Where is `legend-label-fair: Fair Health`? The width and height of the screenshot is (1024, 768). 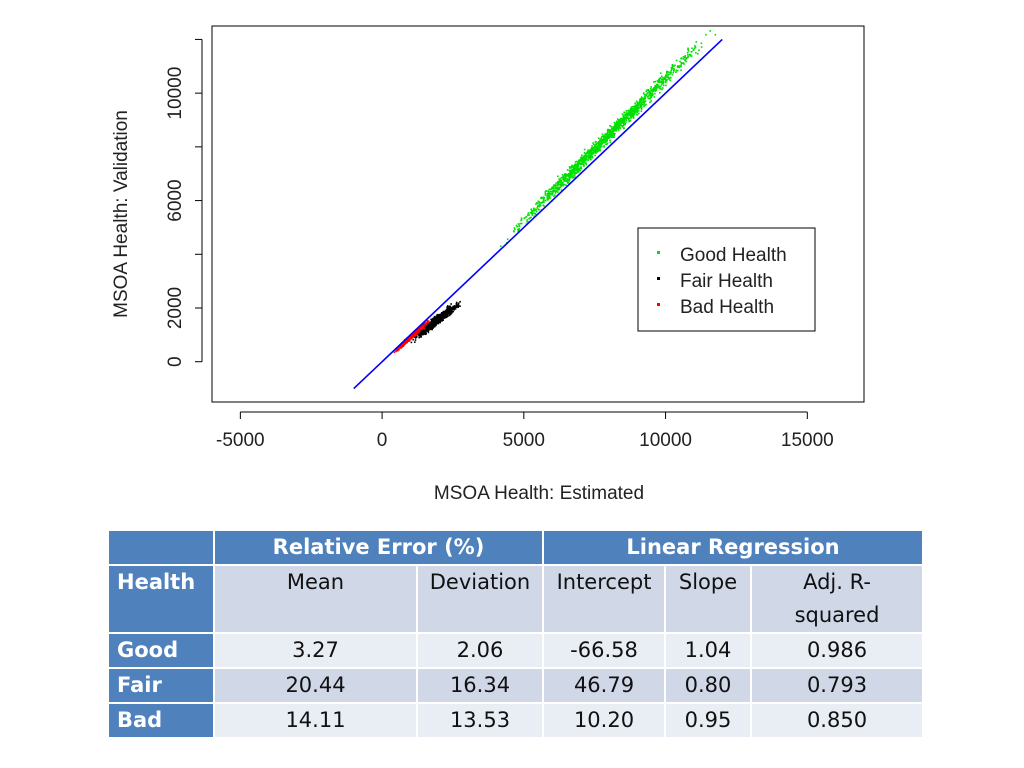 legend-label-fair: Fair Health is located at coordinates (726, 281).